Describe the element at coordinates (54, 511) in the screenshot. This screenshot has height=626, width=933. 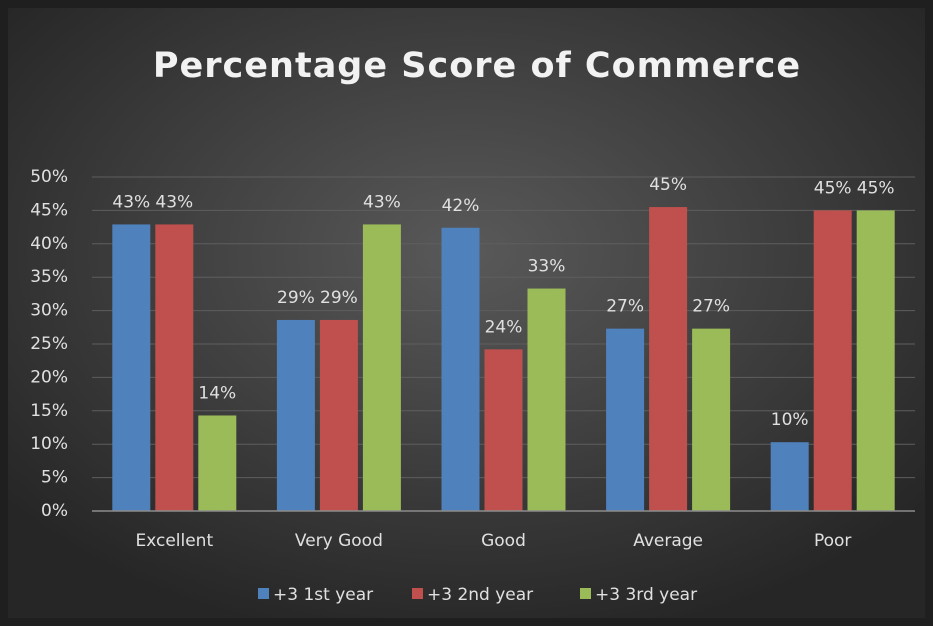
I see `y-tick-label: 0%` at that location.